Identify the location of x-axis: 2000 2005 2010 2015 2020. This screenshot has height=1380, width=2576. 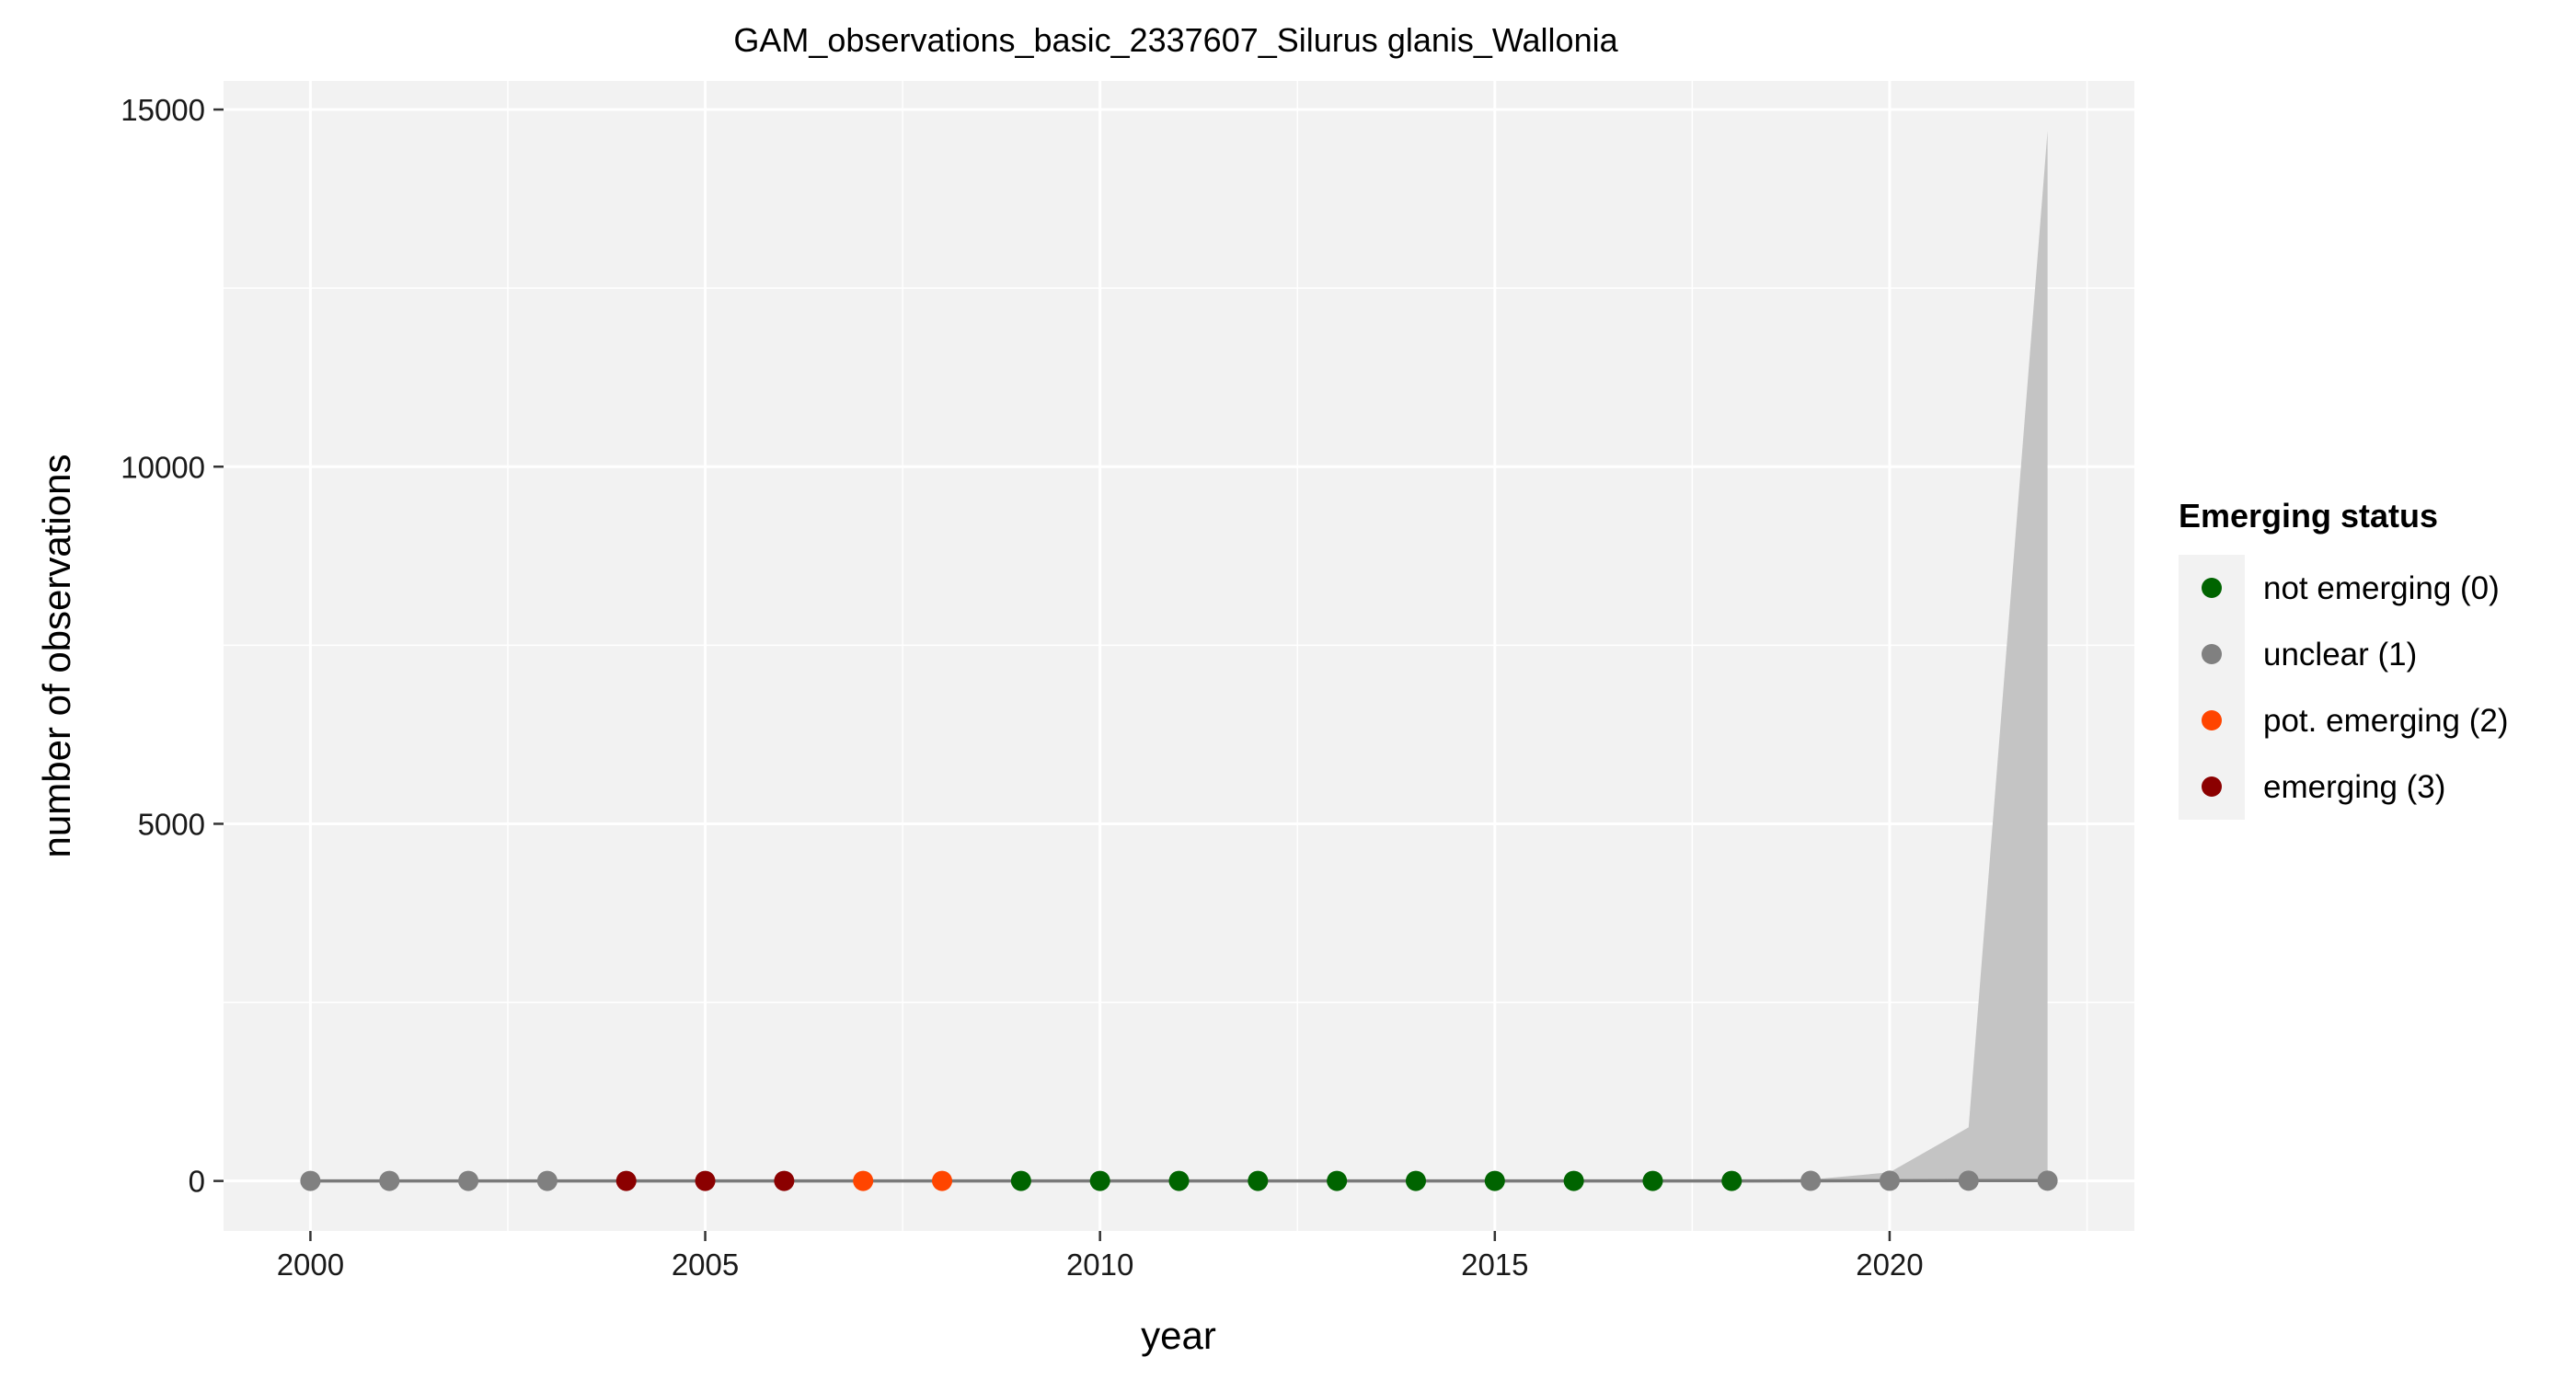
(1100, 1256).